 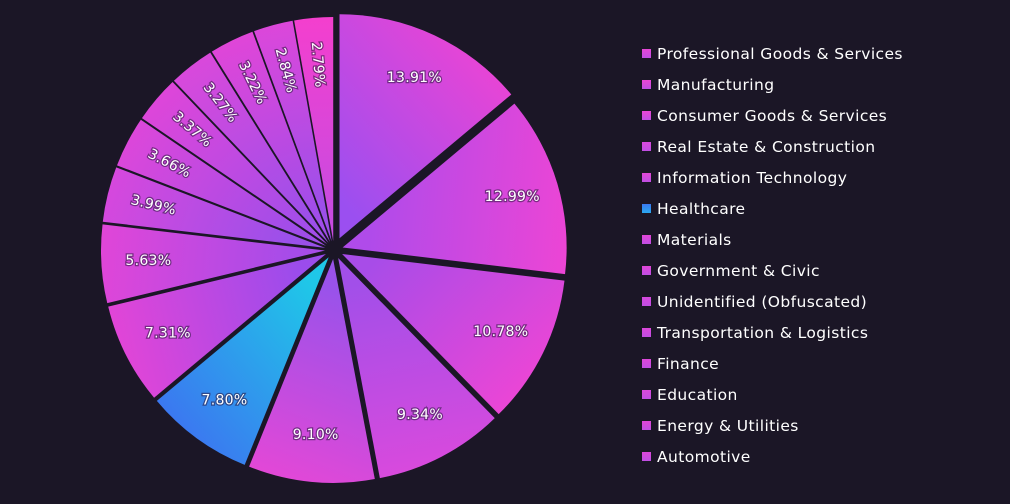 I want to click on legend-item: Real Estate & Construction, so click(x=822, y=146).